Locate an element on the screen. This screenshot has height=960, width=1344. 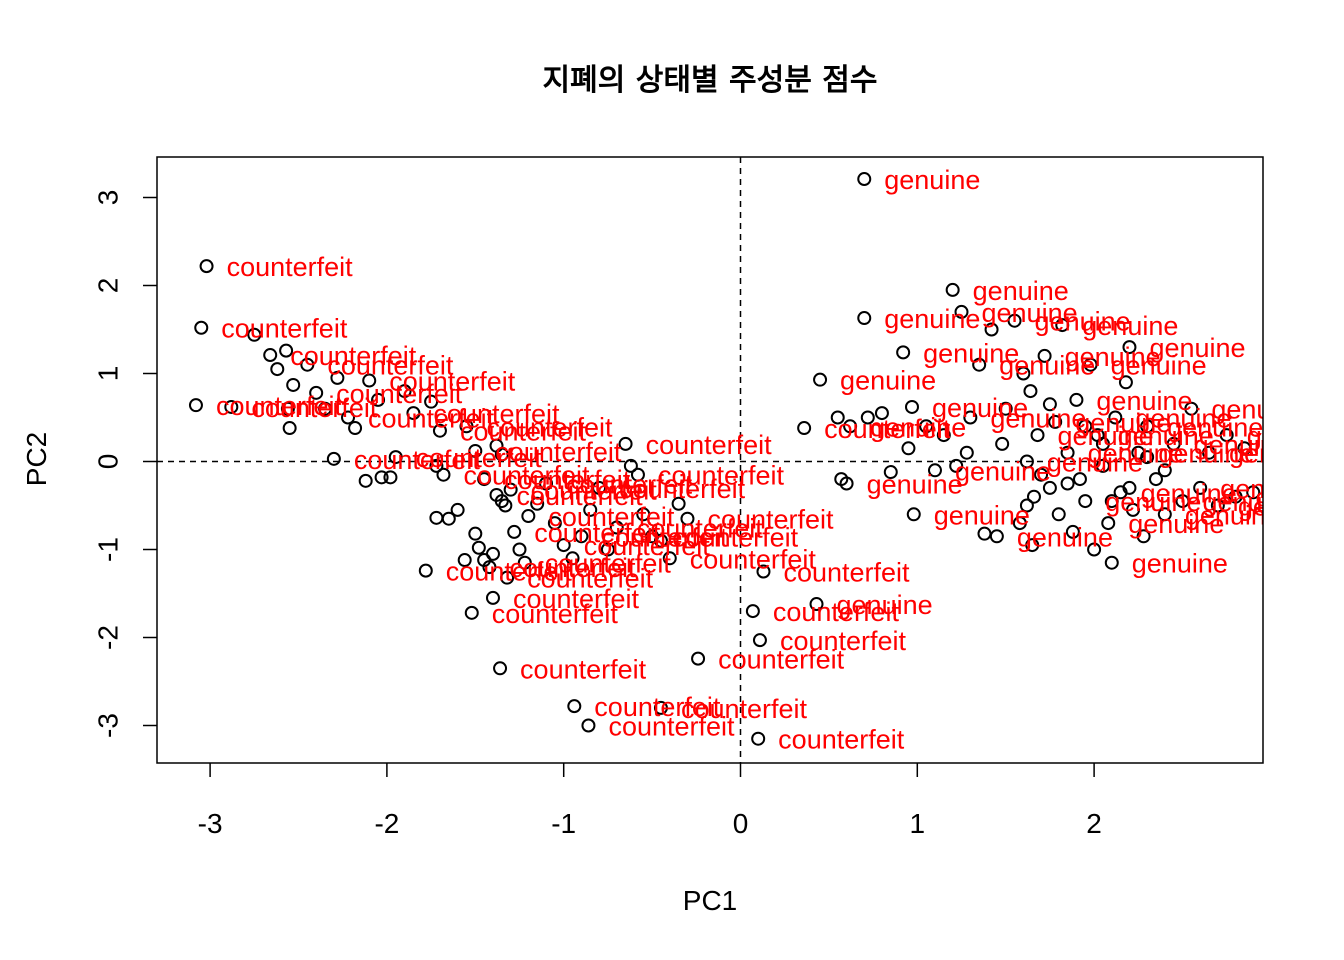
y-tick-label: 3 is located at coordinates (107, 198).